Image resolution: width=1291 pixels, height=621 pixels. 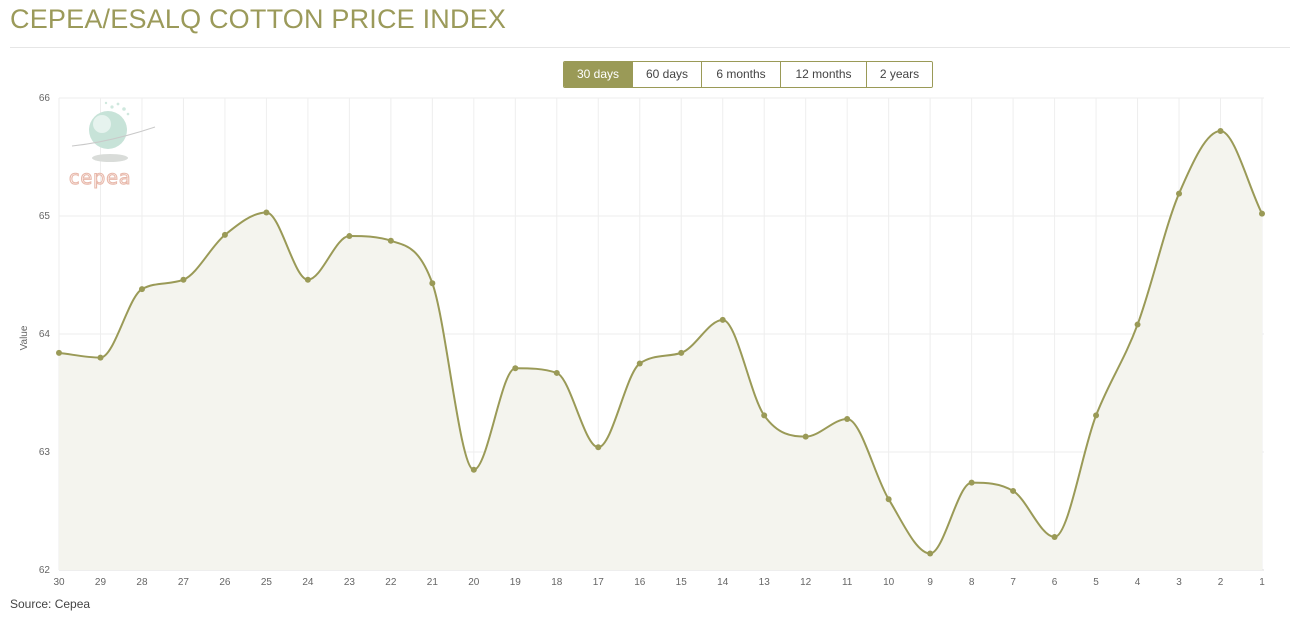 What do you see at coordinates (930, 582) in the screenshot?
I see `x-tick-label: 9` at bounding box center [930, 582].